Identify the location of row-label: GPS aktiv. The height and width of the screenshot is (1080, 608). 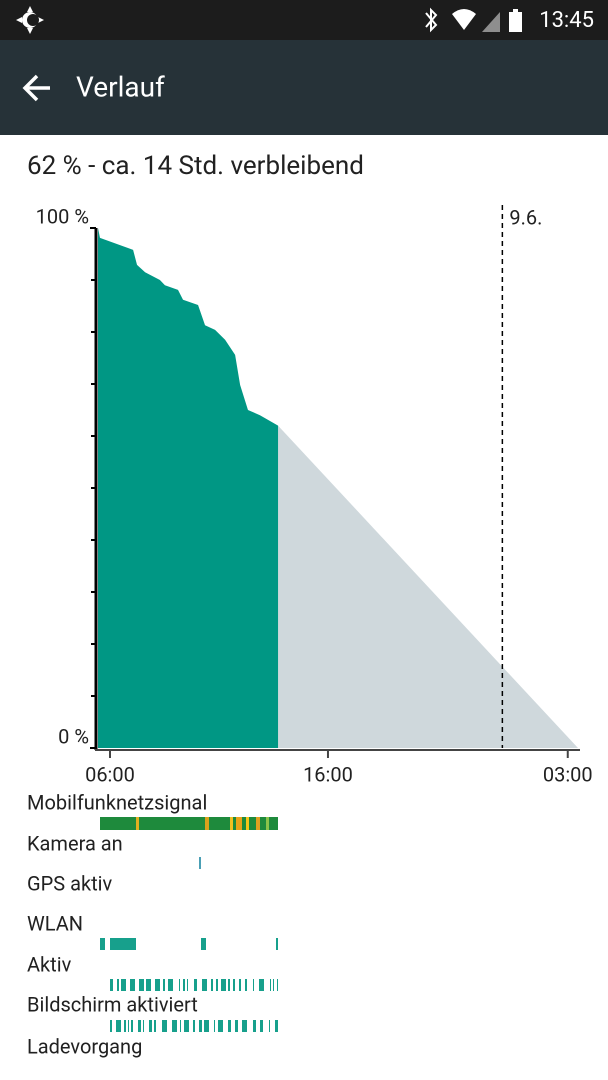
(69, 883).